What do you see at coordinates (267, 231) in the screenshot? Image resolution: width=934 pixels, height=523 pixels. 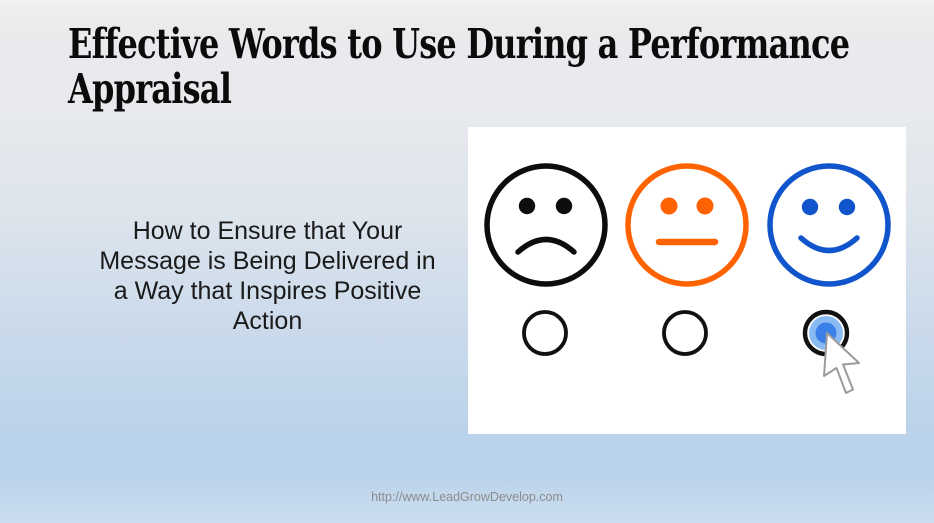 I see `slide-subtitle-line-1: How to Ensure that Your` at bounding box center [267, 231].